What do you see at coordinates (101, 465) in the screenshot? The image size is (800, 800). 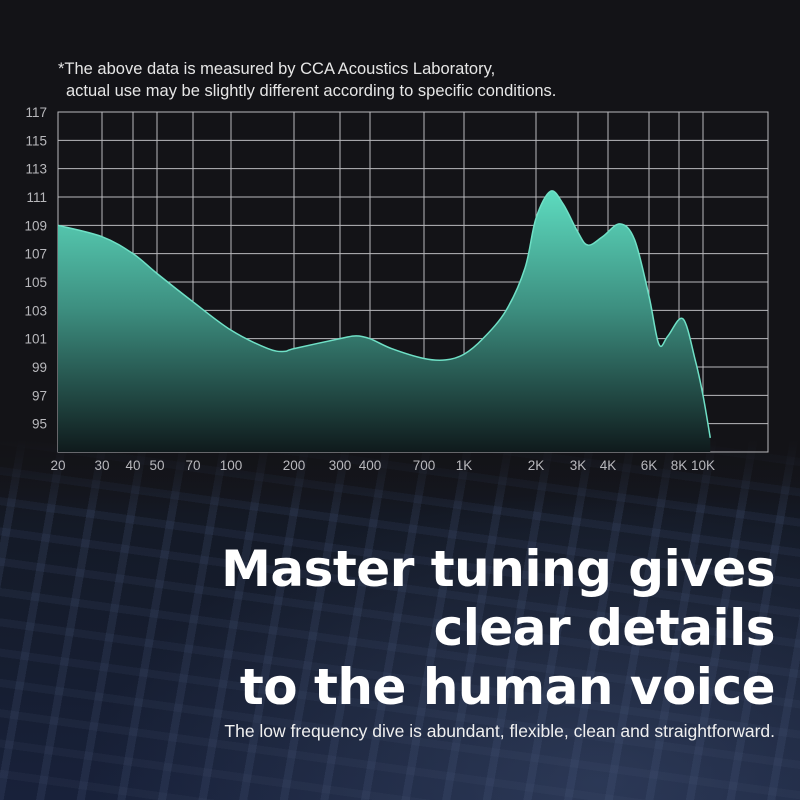 I see `x-tick-label: 30` at bounding box center [101, 465].